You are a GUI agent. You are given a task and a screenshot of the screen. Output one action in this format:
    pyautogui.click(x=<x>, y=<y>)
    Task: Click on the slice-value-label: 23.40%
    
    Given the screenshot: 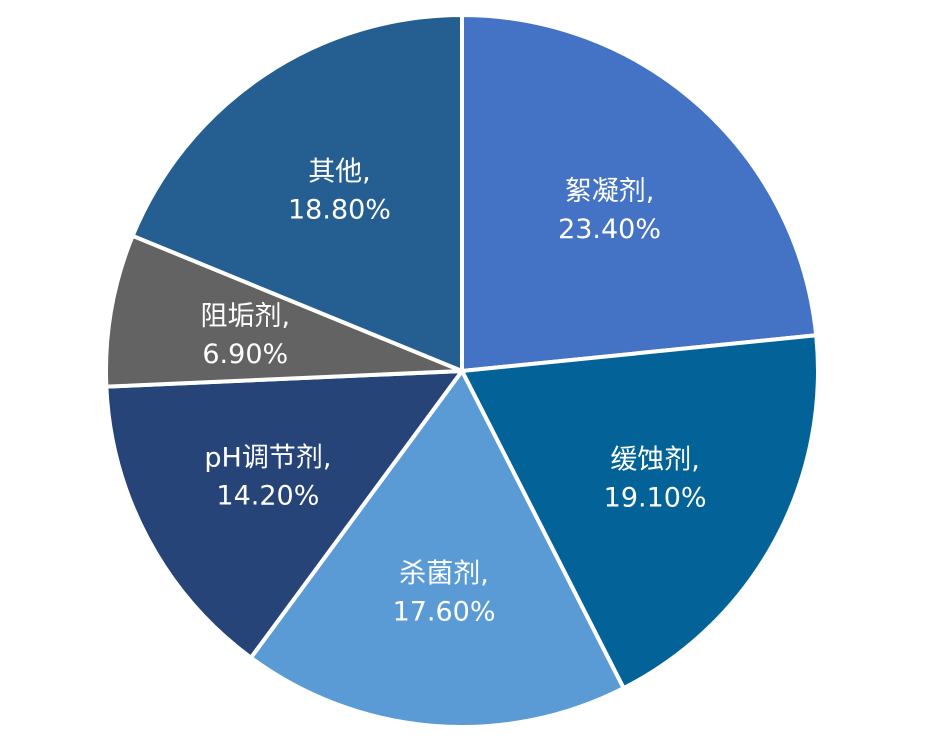 What is the action you would take?
    pyautogui.click(x=609, y=229)
    